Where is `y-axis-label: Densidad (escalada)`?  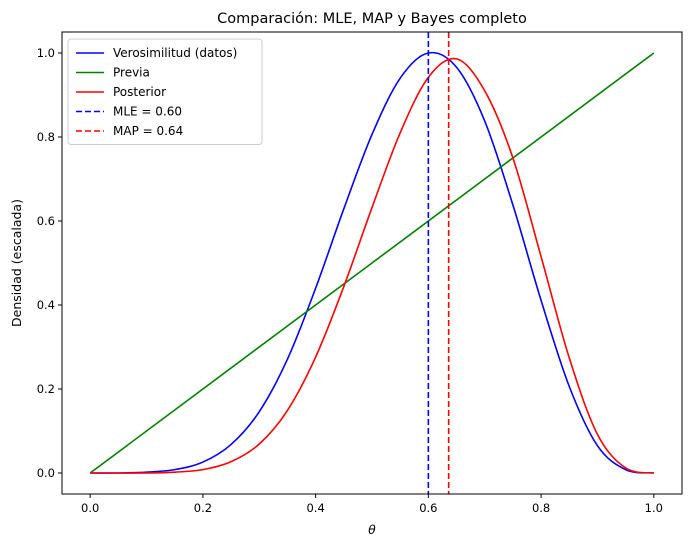
y-axis-label: Densidad (escalada) is located at coordinates (16, 263).